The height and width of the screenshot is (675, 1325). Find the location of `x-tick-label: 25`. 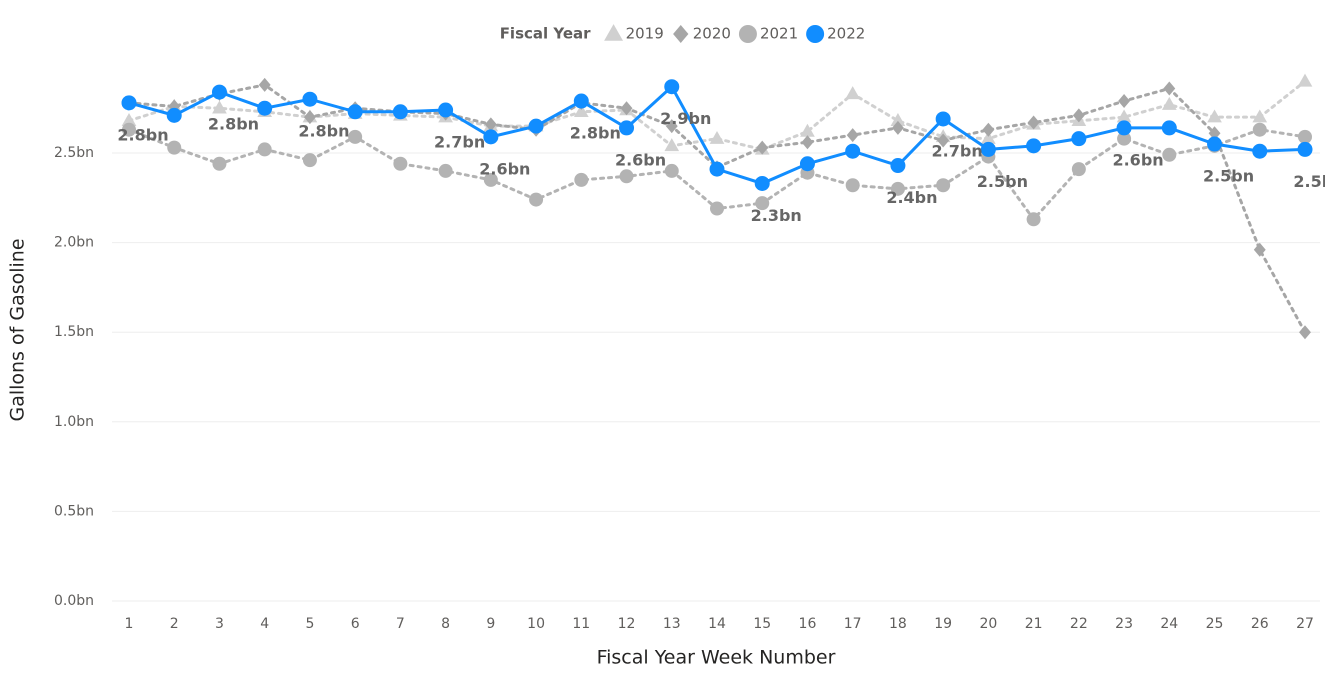

x-tick-label: 25 is located at coordinates (1215, 624).